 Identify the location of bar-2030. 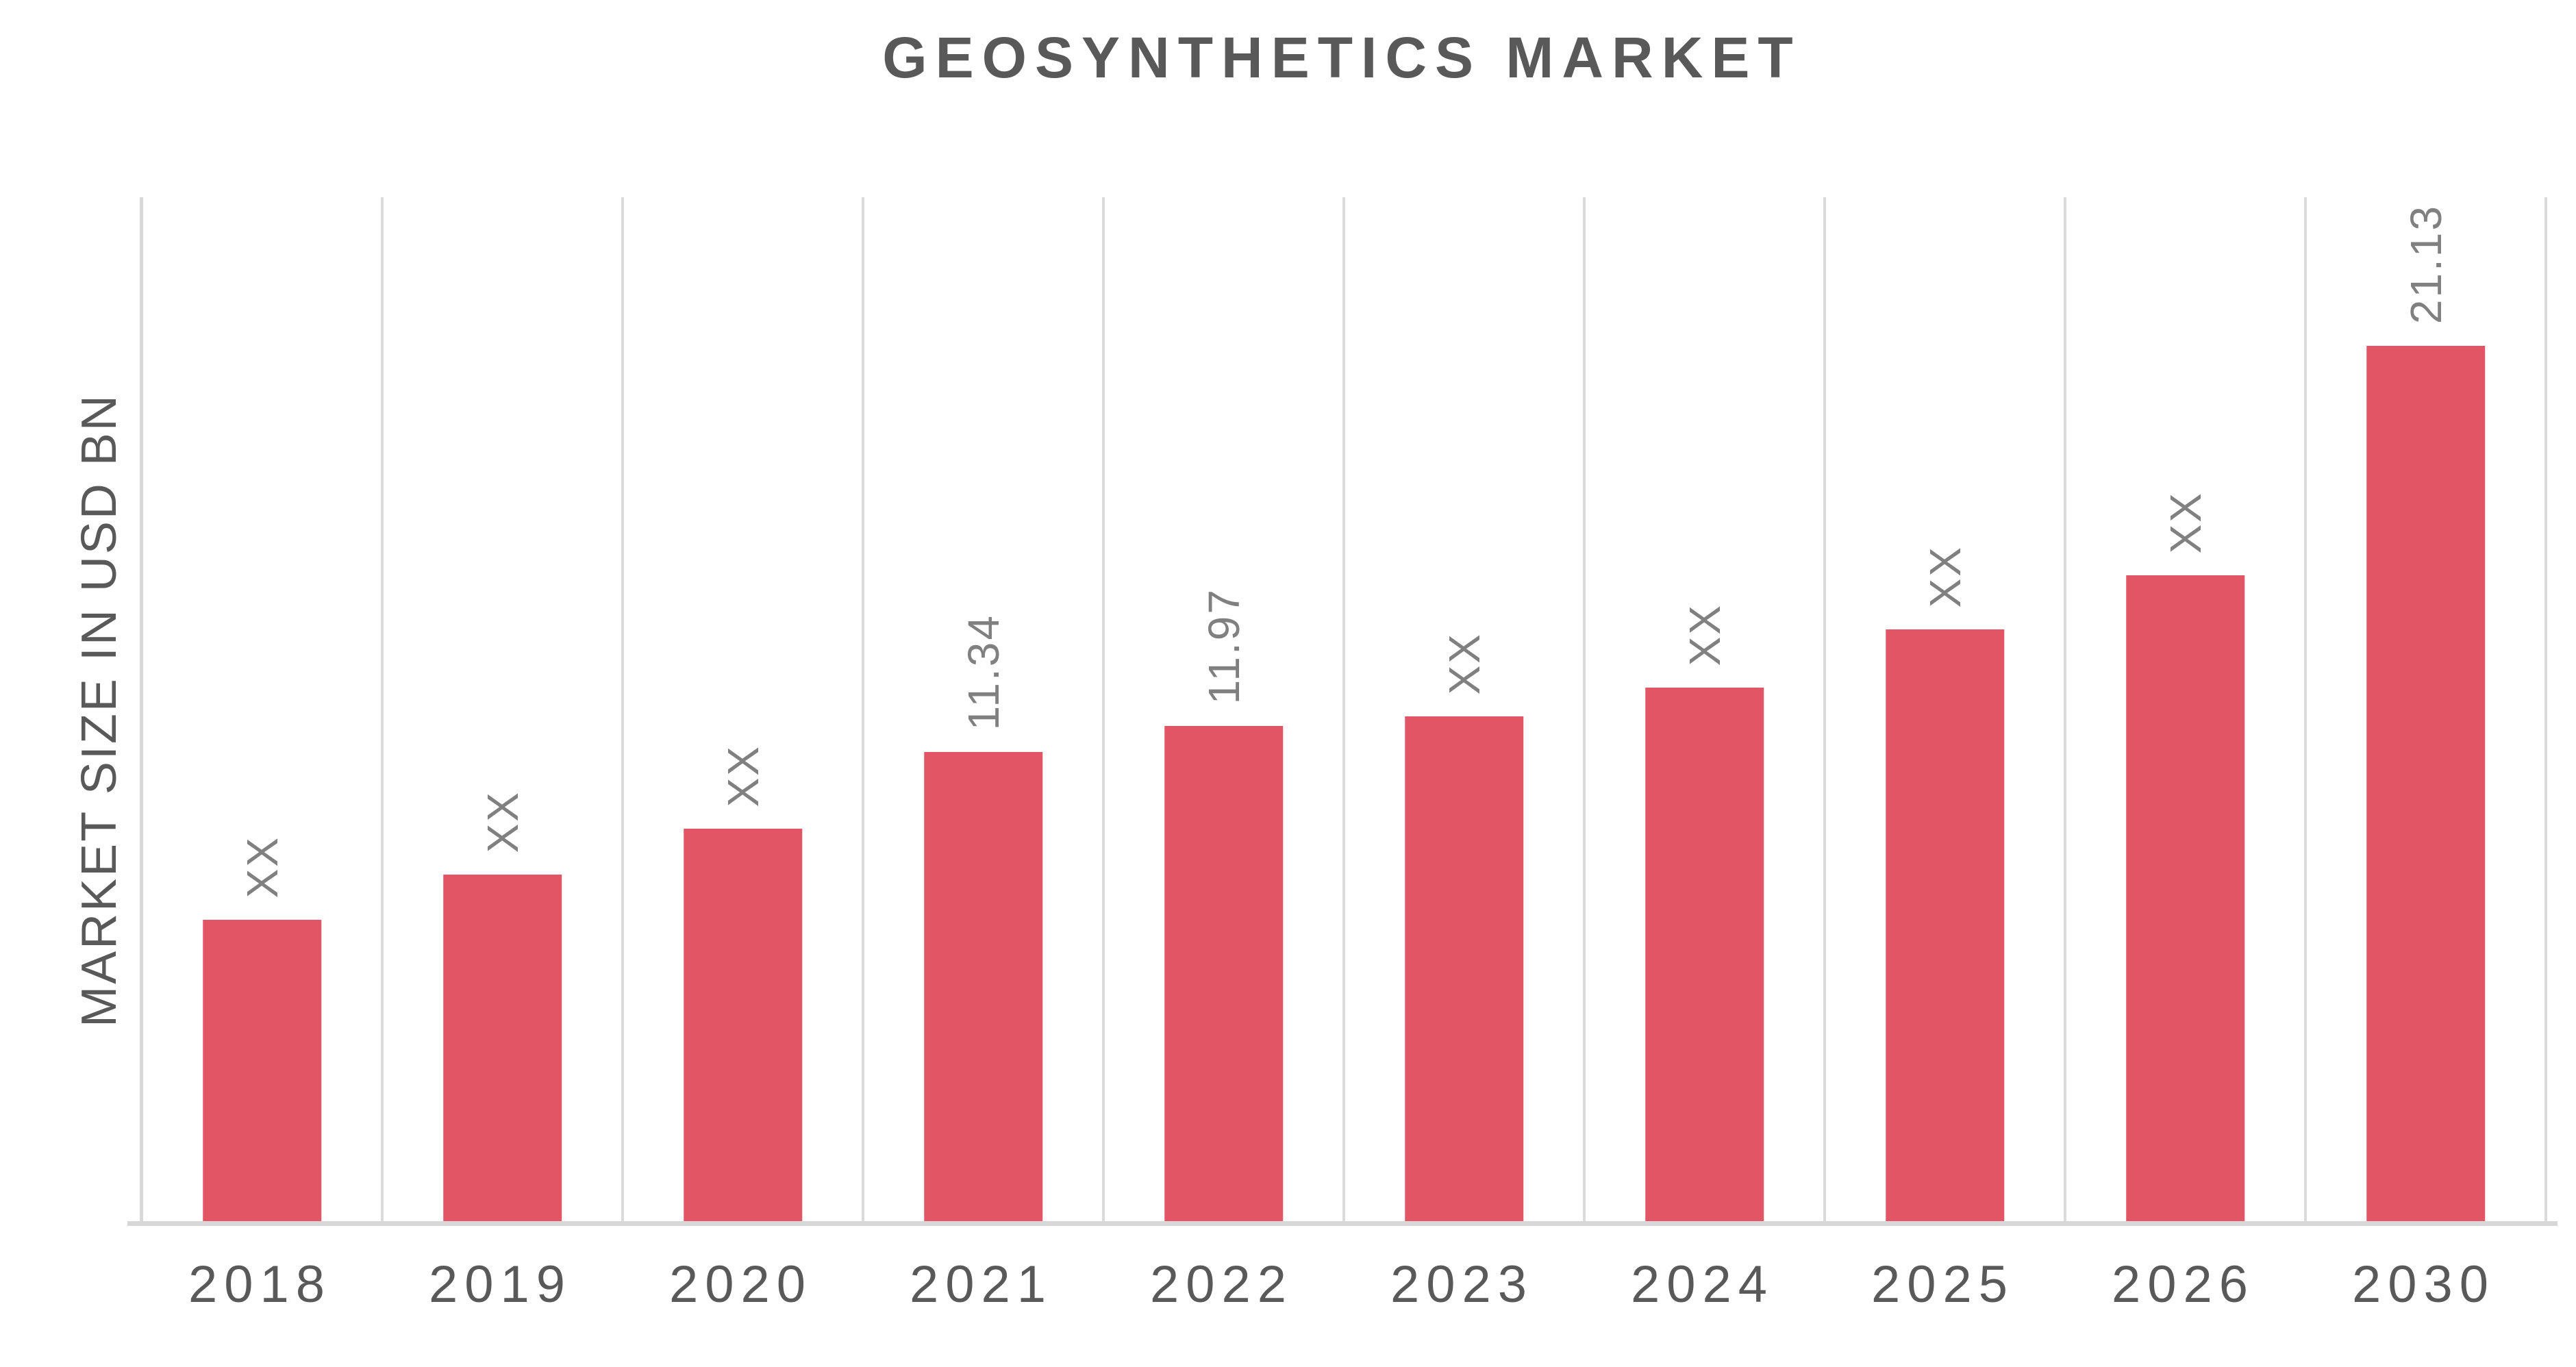
(2426, 784).